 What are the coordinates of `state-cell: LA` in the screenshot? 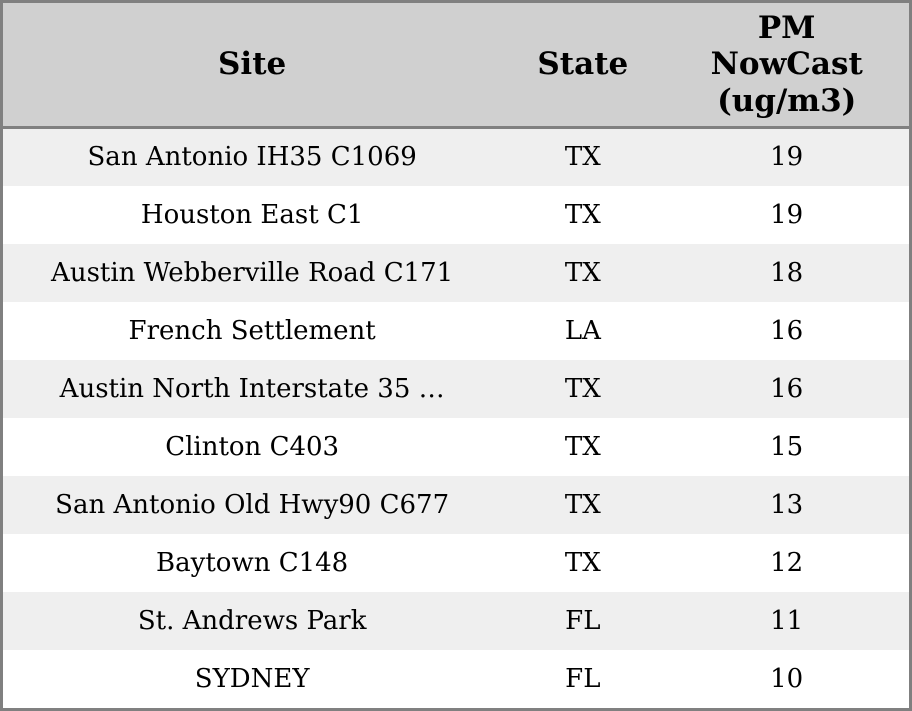 It's located at (583, 330).